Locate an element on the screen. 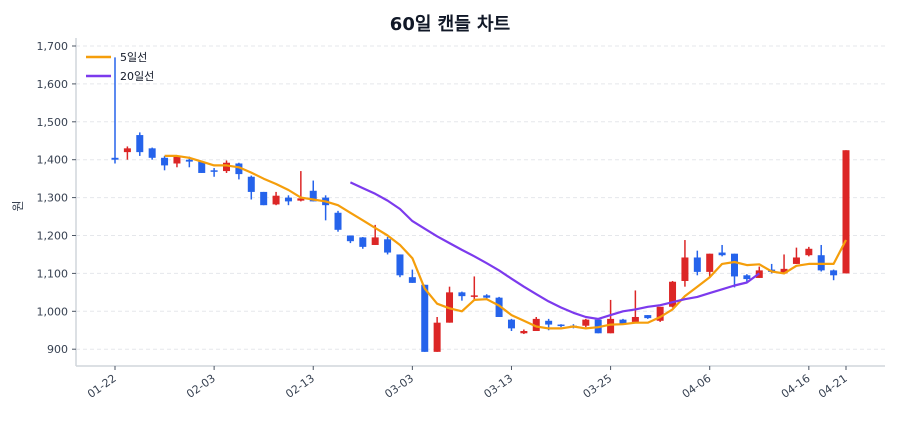 The height and width of the screenshot is (424, 900). y-axis-label: 원 is located at coordinates (18, 205).